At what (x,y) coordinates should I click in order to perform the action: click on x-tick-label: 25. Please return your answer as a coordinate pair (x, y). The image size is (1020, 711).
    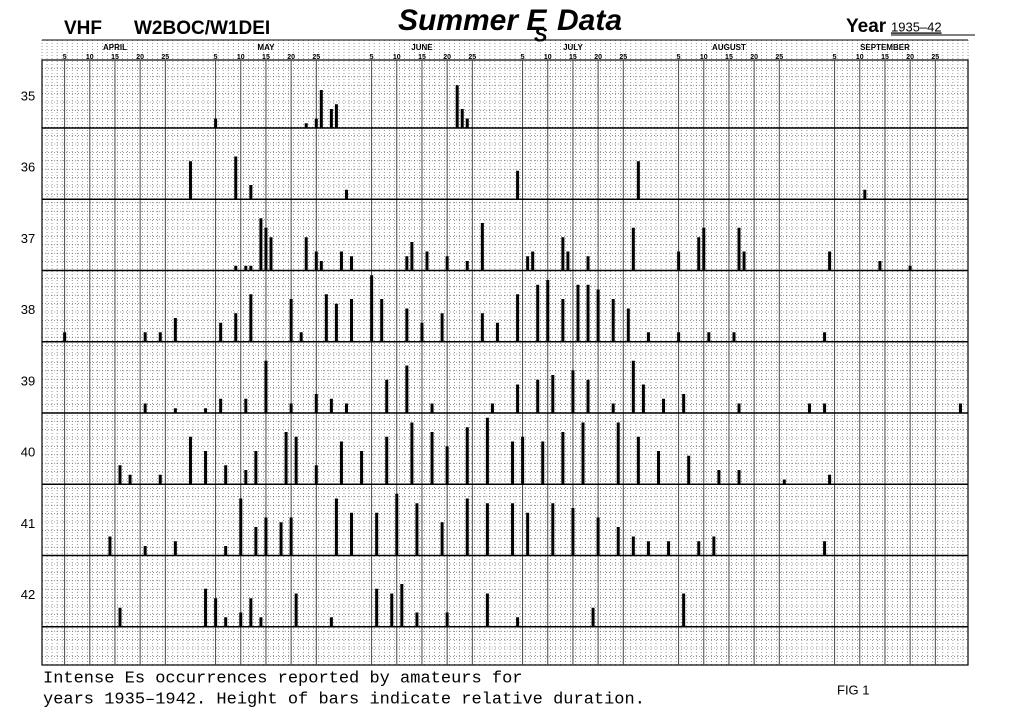
    Looking at the image, I should click on (623, 57).